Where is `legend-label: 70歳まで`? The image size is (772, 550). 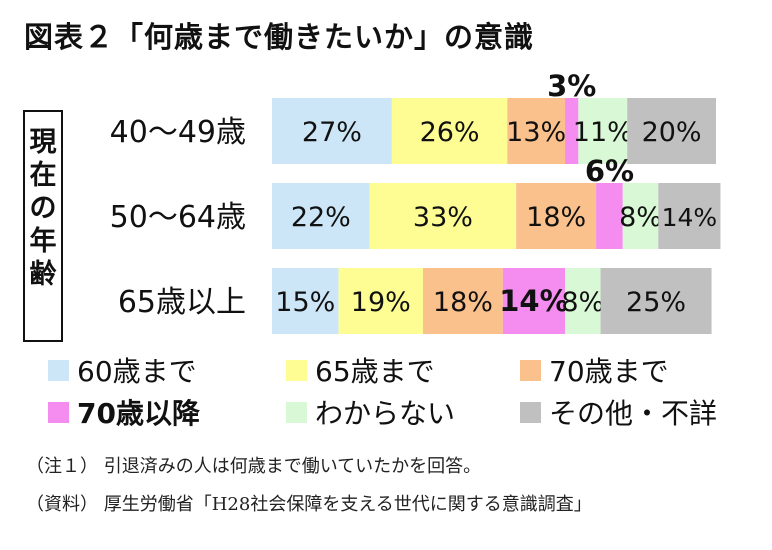 legend-label: 70歳まで is located at coordinates (609, 371).